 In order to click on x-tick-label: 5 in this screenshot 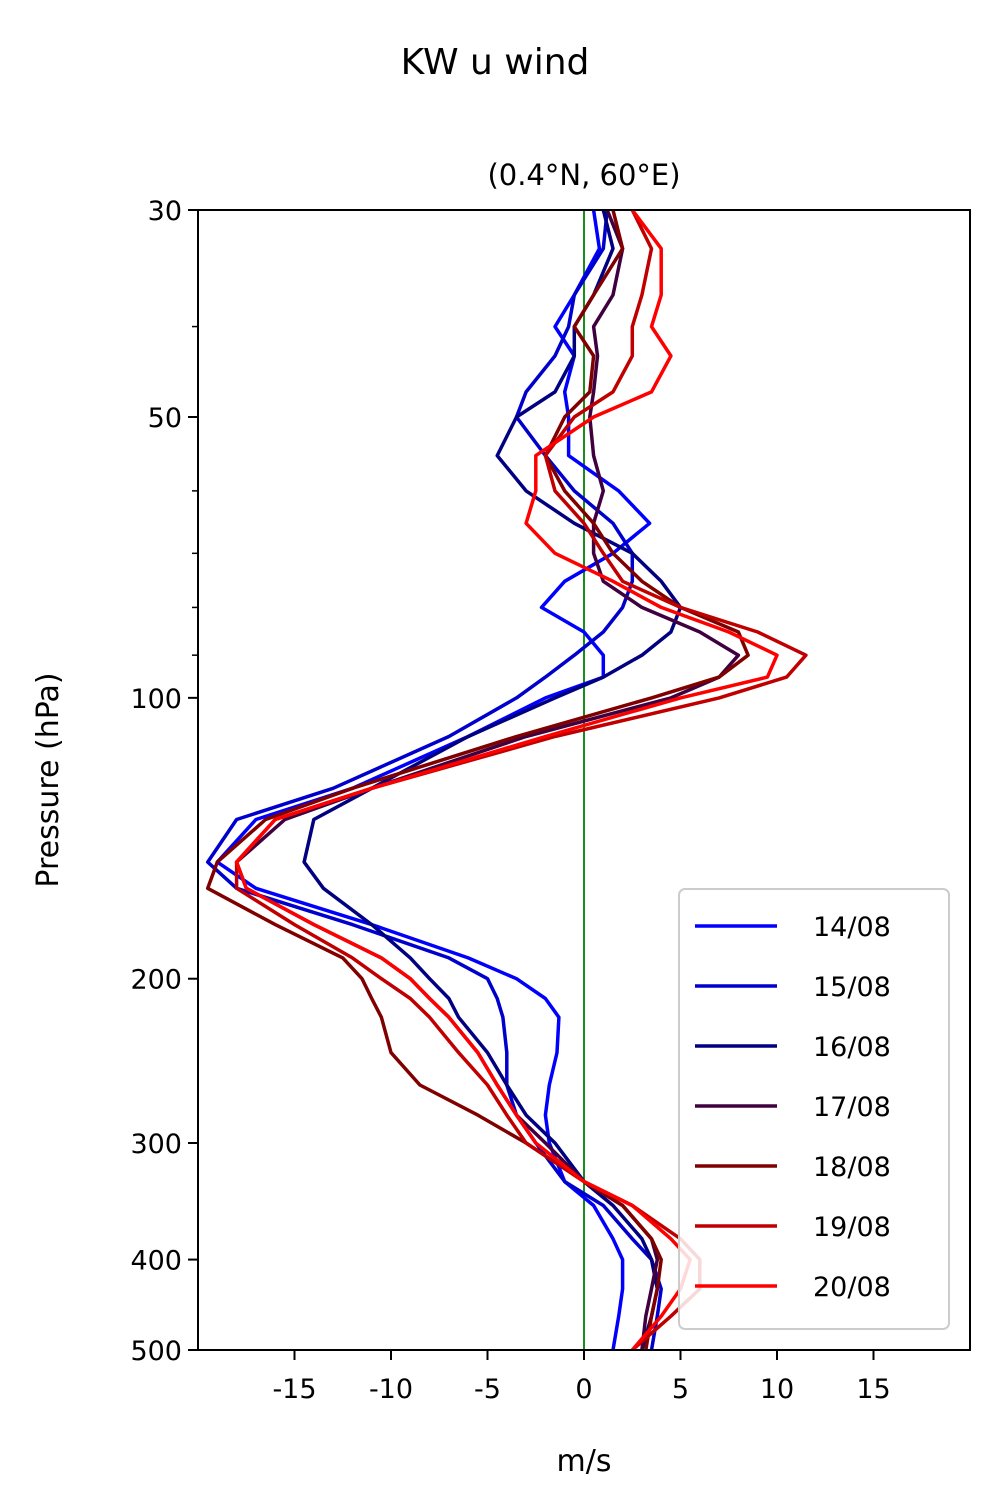, I will do `click(680, 1389)`.